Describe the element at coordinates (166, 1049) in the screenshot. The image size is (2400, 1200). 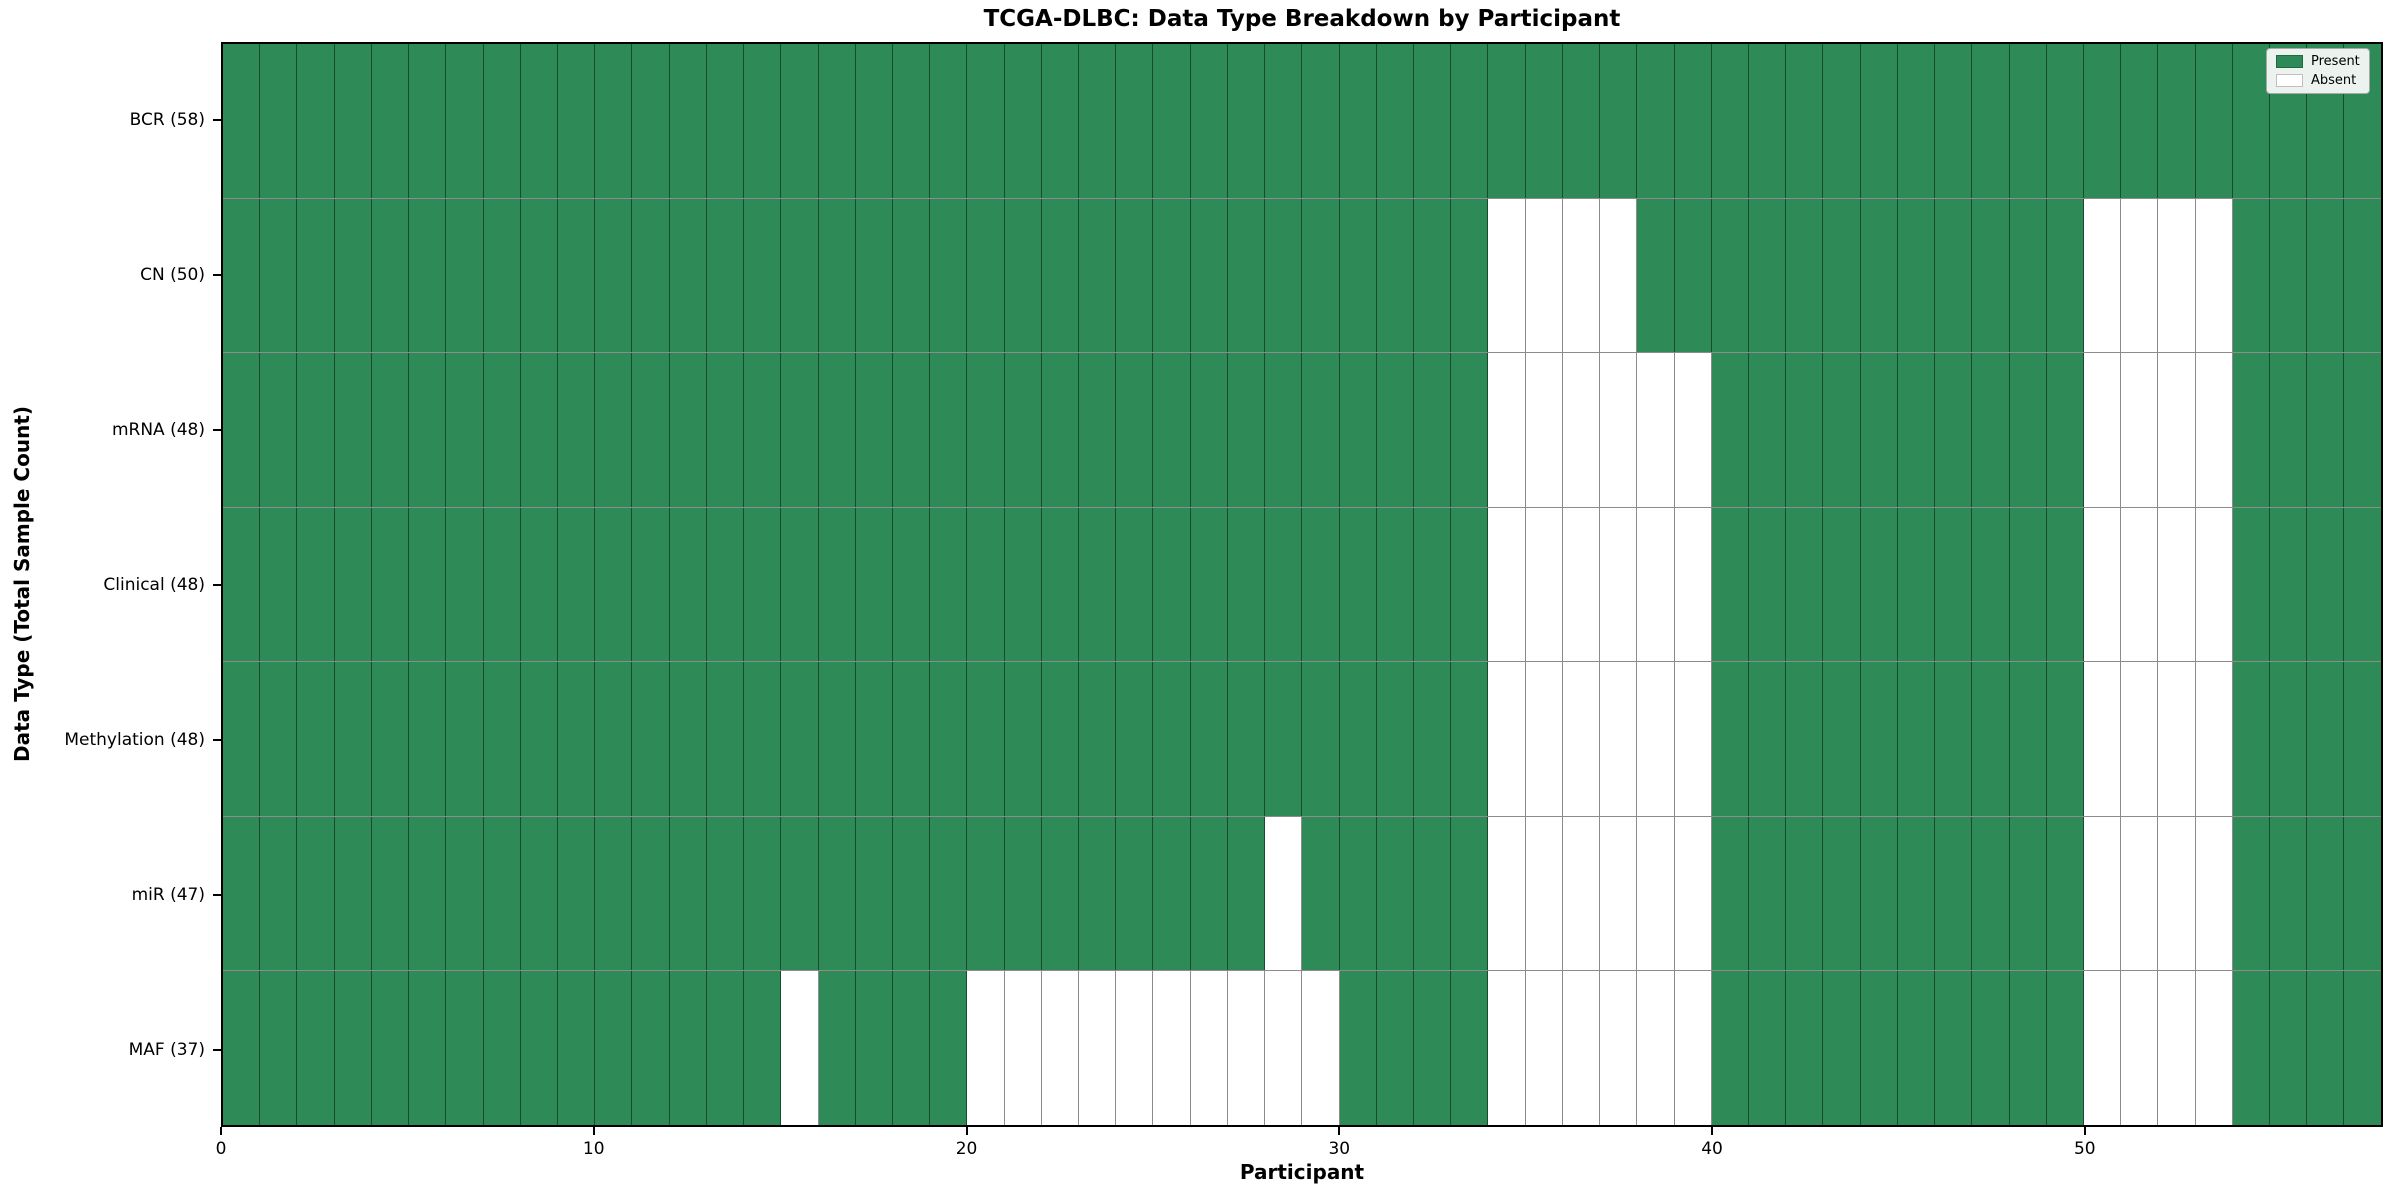
I see `y-tick-label: MAF (37)` at that location.